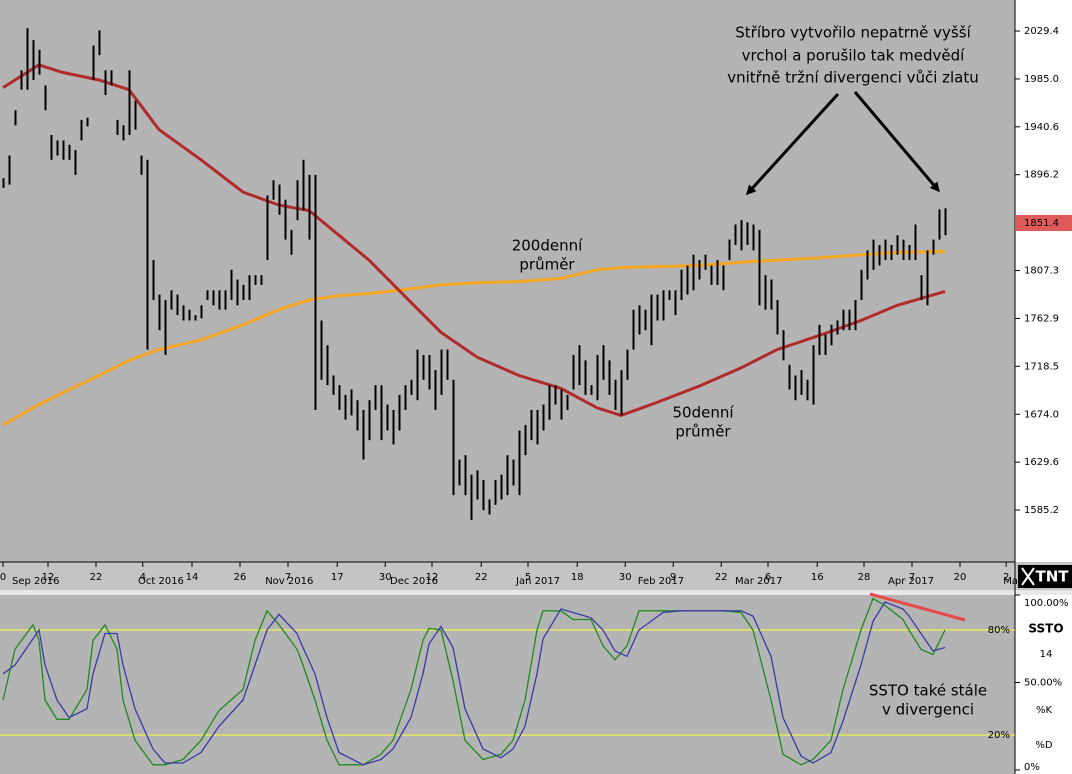  I want to click on month-label: Nov 2016, so click(289, 581).